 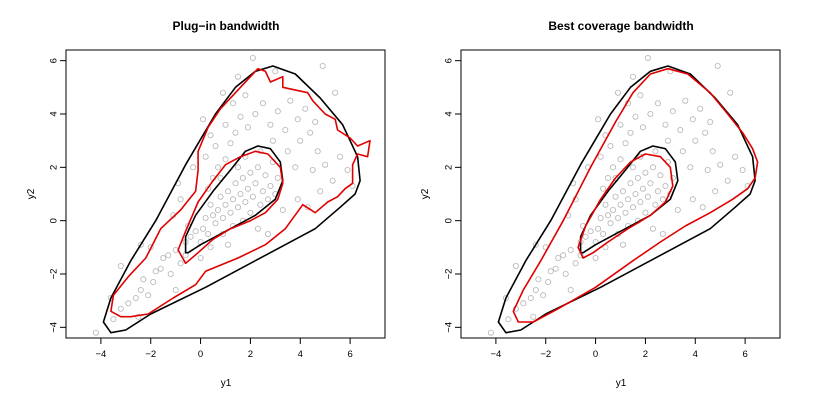 I want to click on x-tick-label: 4, so click(x=695, y=354).